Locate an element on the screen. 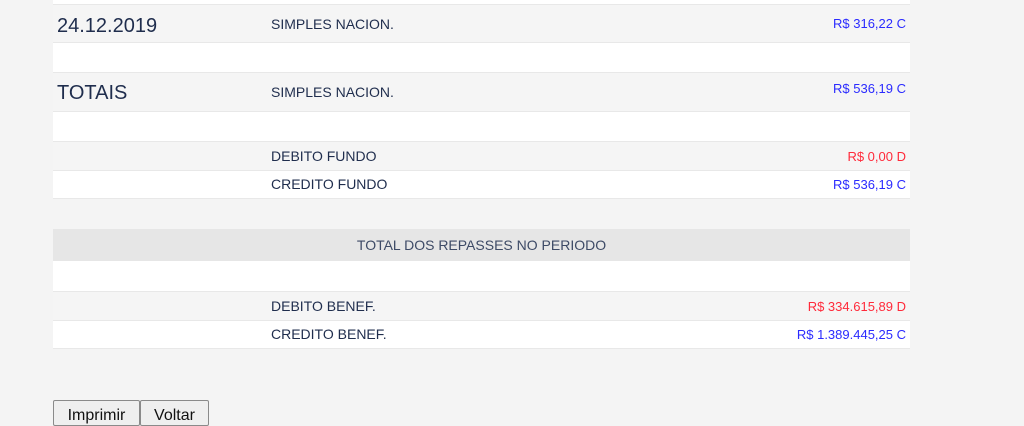 The height and width of the screenshot is (426, 1024). amount-cell: R$ 316,22 C is located at coordinates (869, 23).